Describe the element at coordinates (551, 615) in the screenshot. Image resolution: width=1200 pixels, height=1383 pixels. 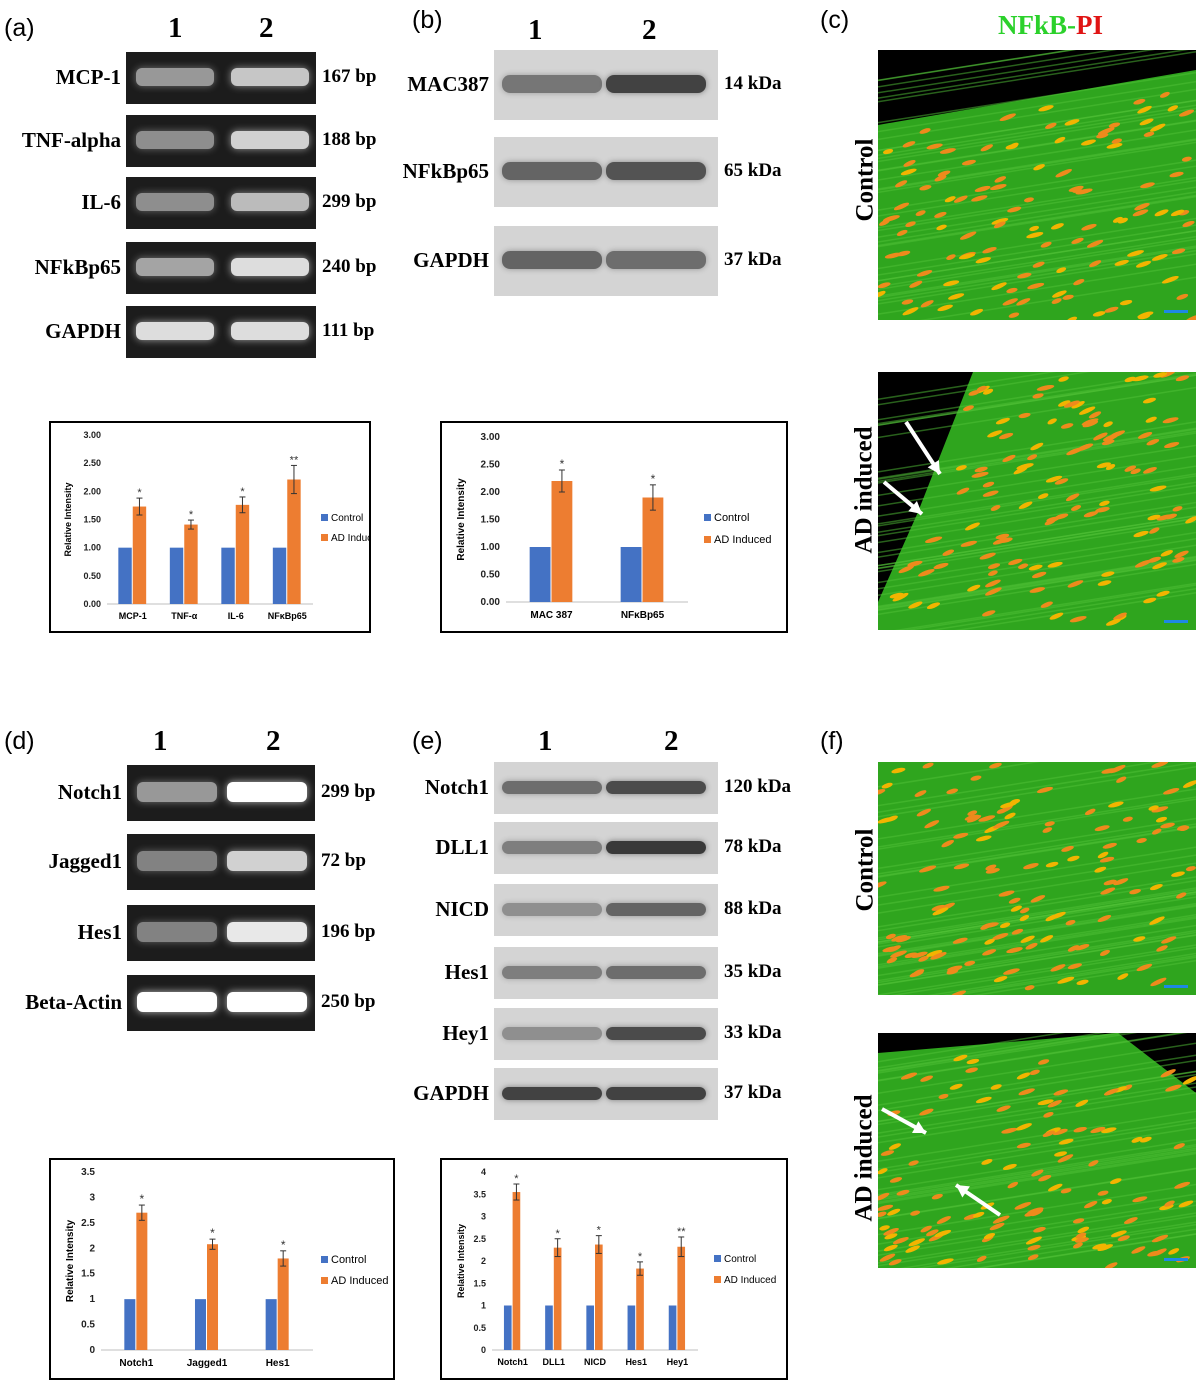
I see `x-tick-label: MAC 387` at that location.